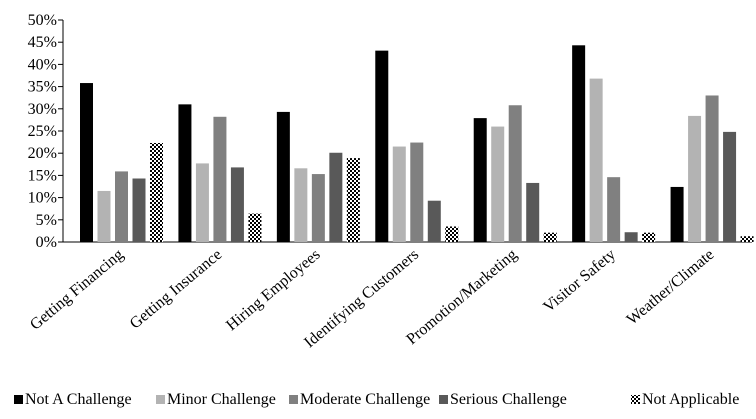  I want to click on category-label: Promotion/Marketing, so click(461, 297).